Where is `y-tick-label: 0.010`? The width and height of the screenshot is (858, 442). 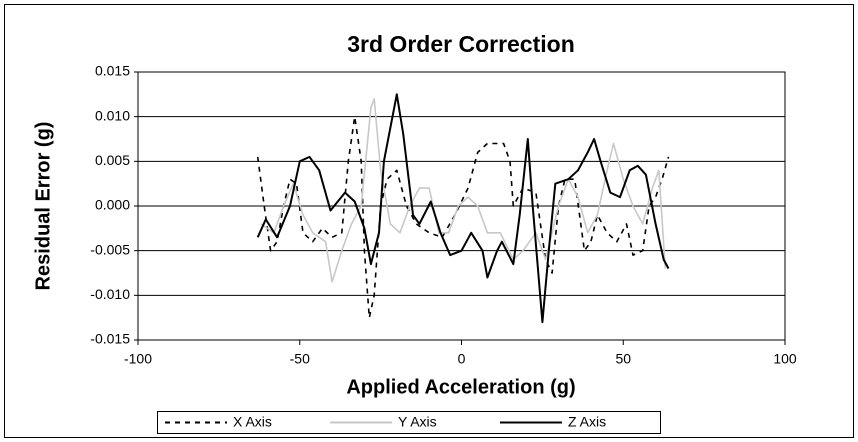 y-tick-label: 0.010 is located at coordinates (112, 115).